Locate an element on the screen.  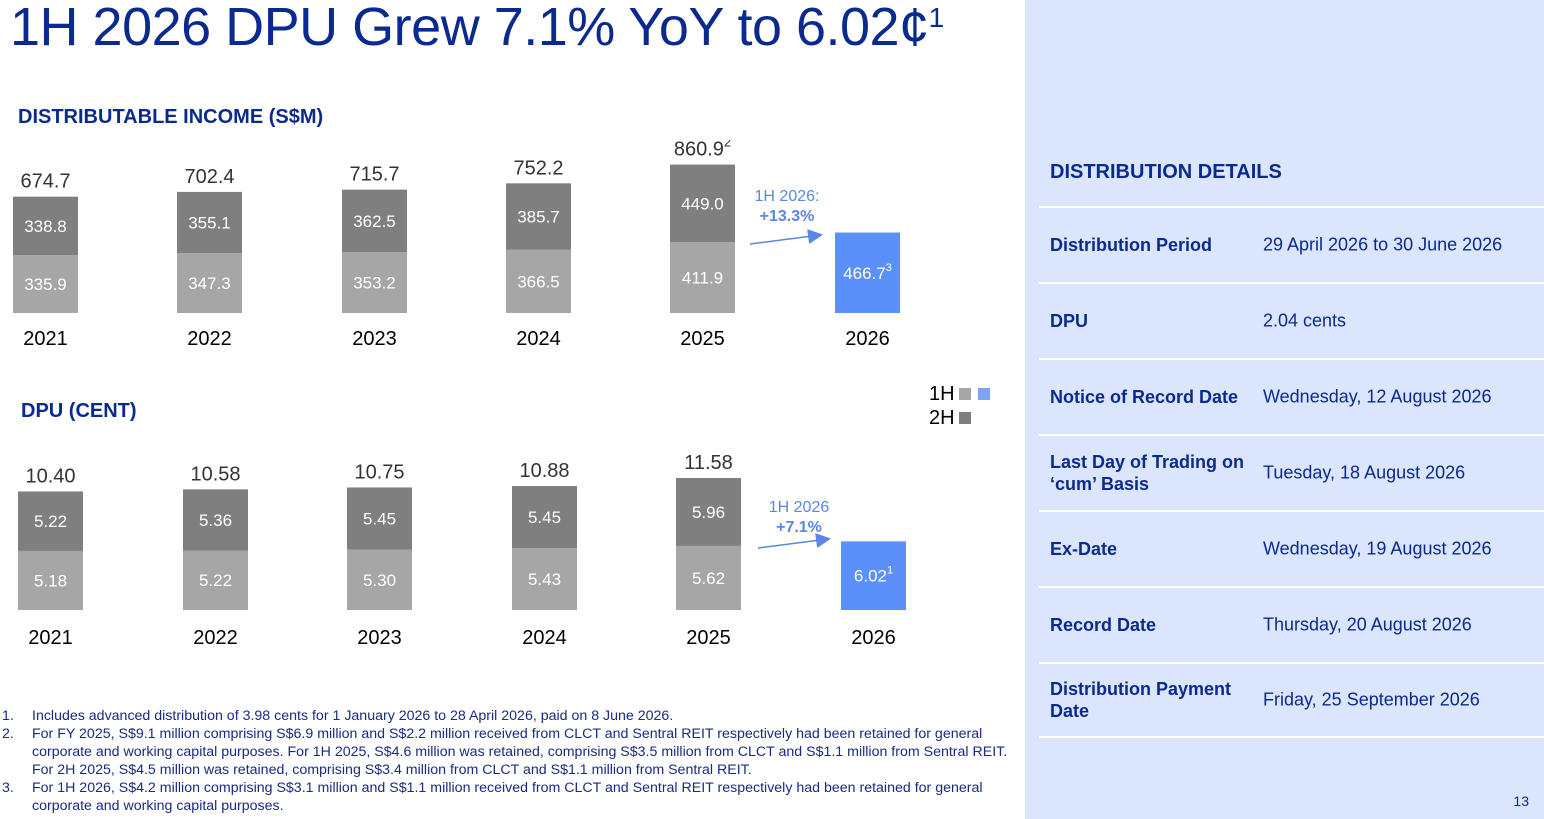
total-label-2022: 702.4 is located at coordinates (209, 177).